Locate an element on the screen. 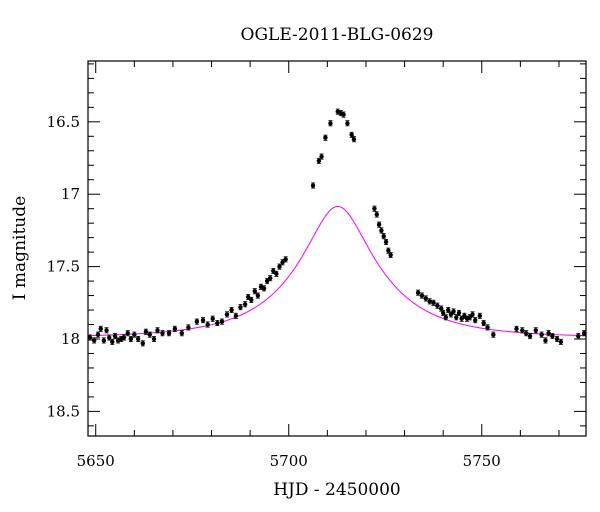  y-tick-label: 16.5 is located at coordinates (63, 122).